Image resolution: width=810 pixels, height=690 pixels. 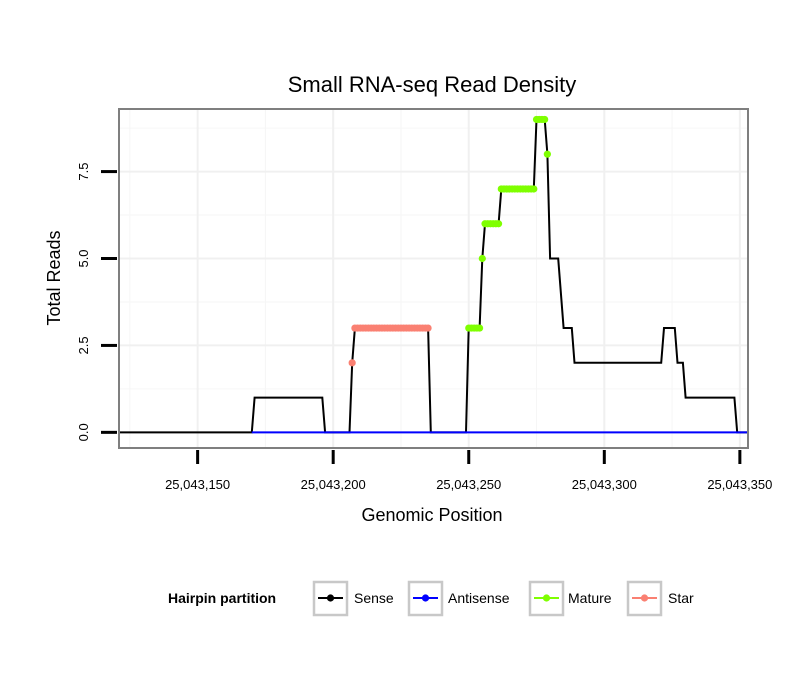 What do you see at coordinates (479, 598) in the screenshot?
I see `legend-label-antisense: Antisense` at bounding box center [479, 598].